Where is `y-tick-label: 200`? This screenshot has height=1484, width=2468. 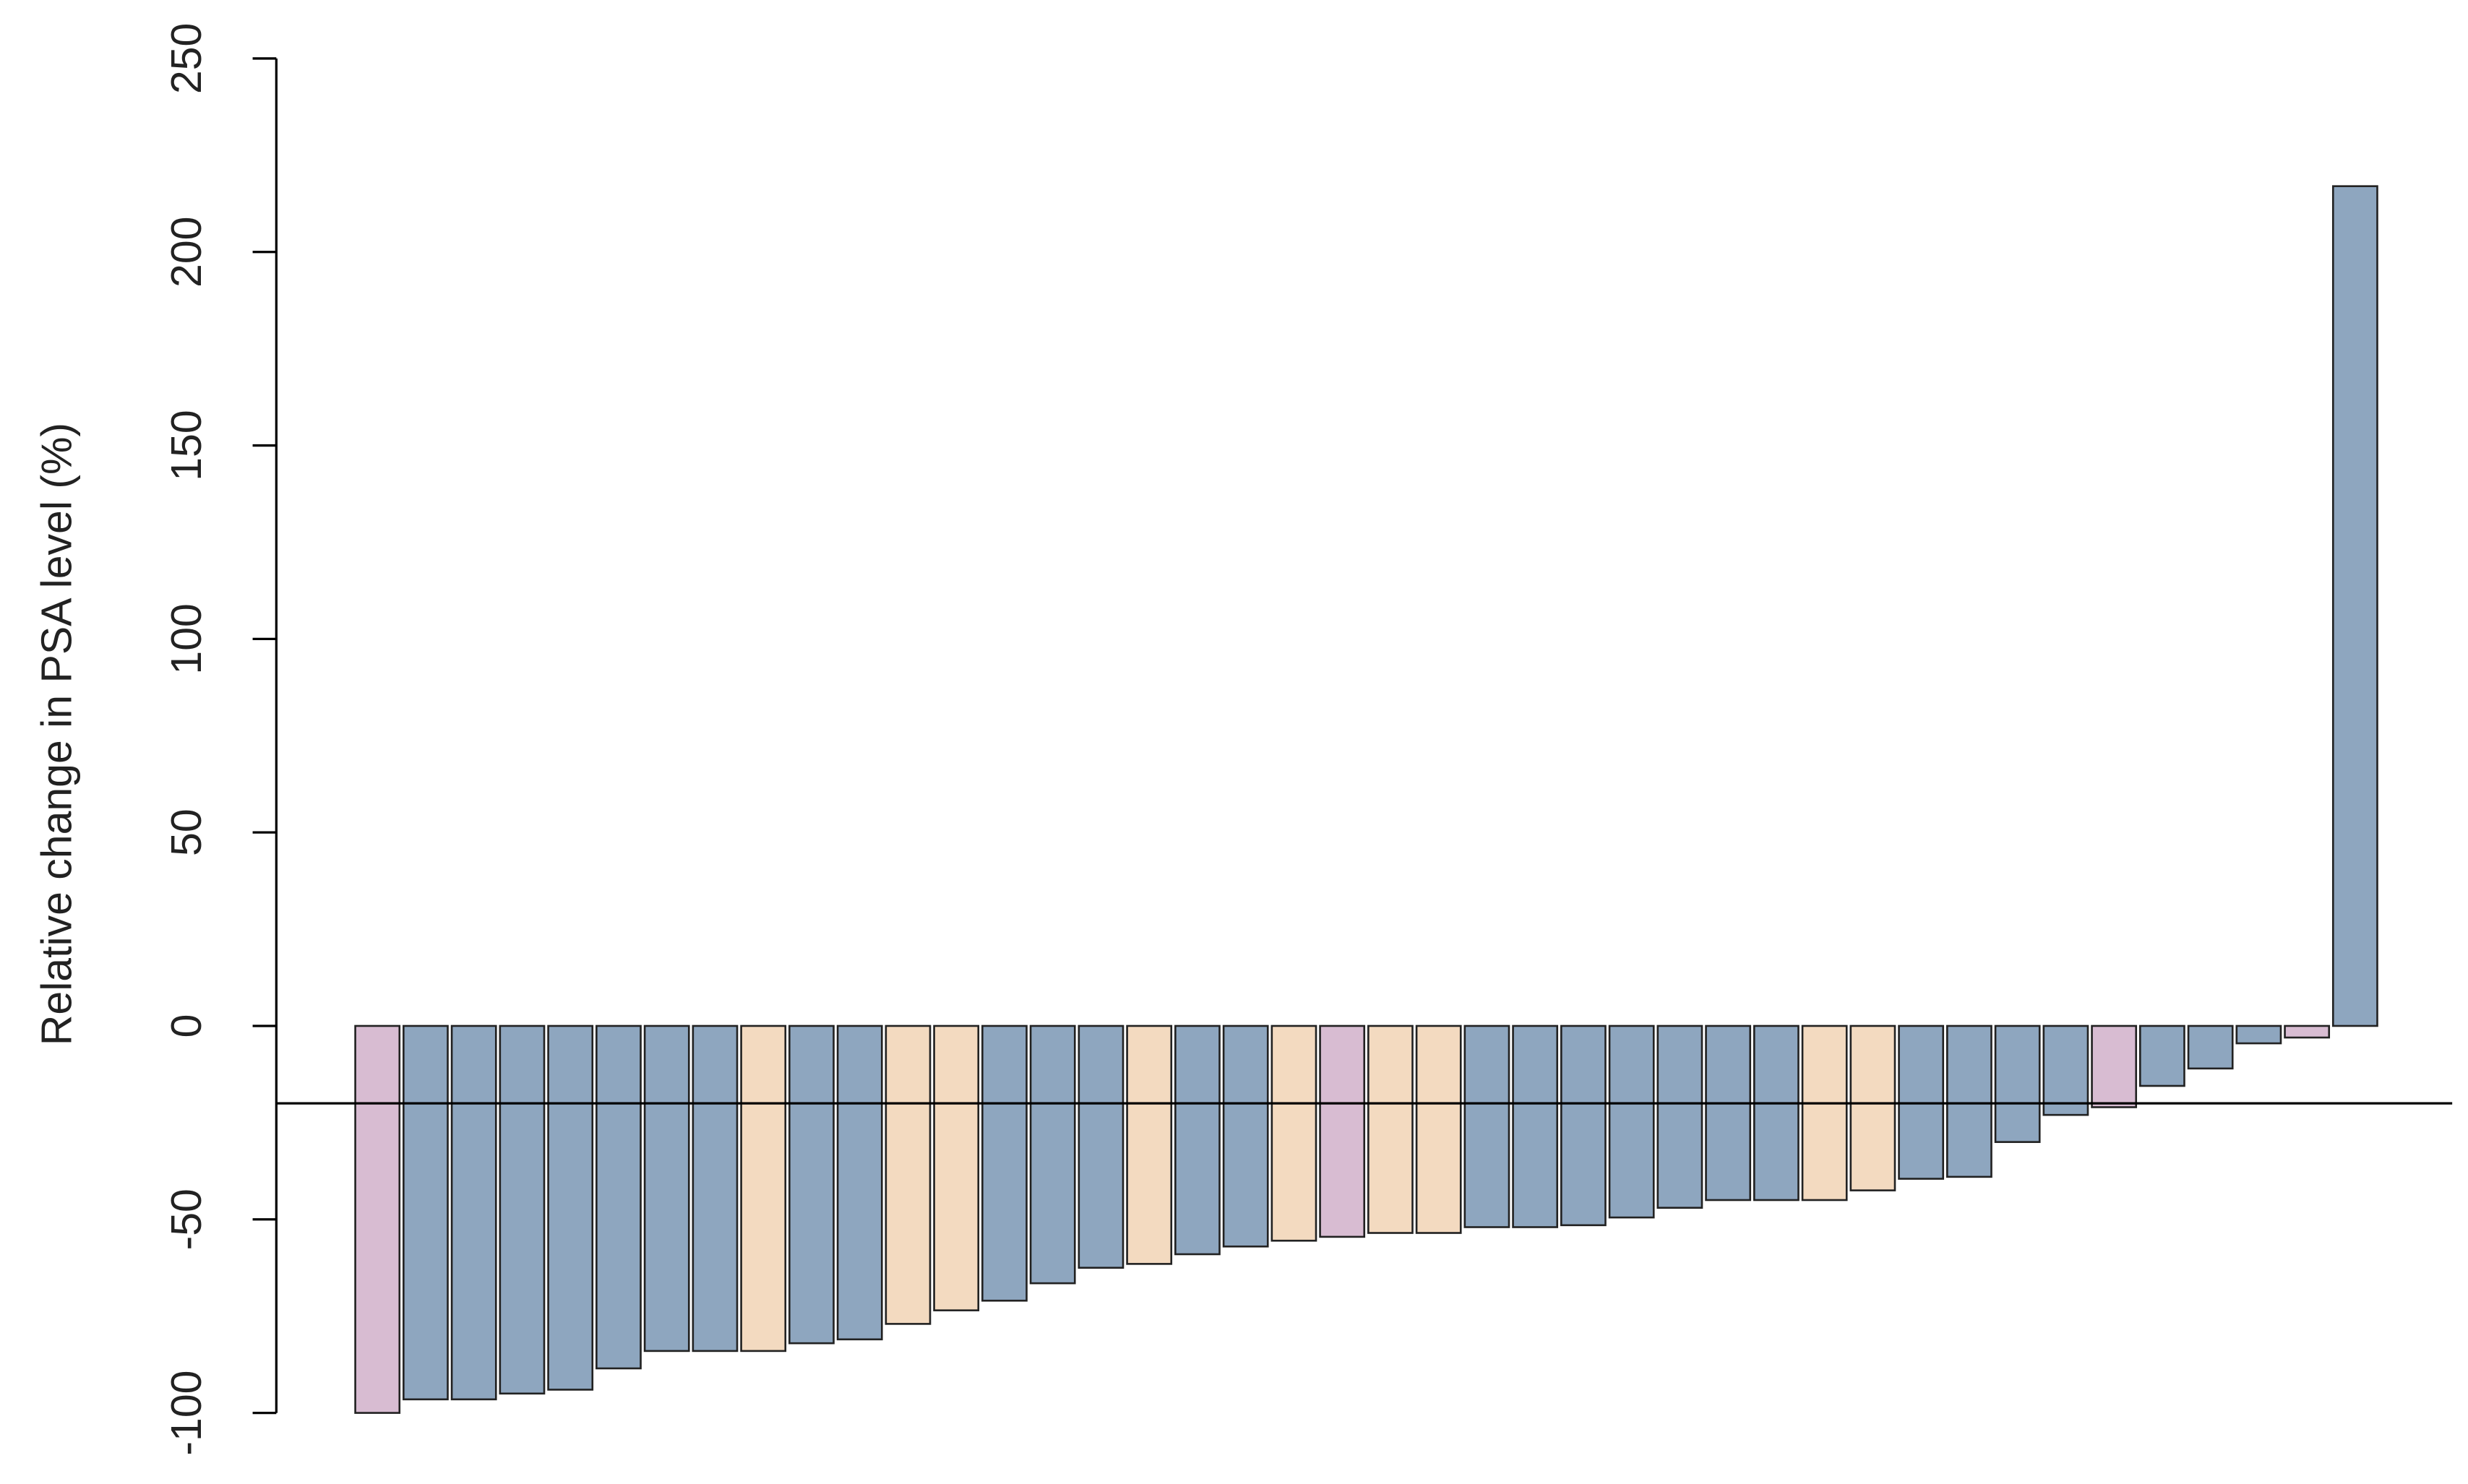 y-tick-label: 200 is located at coordinates (187, 253).